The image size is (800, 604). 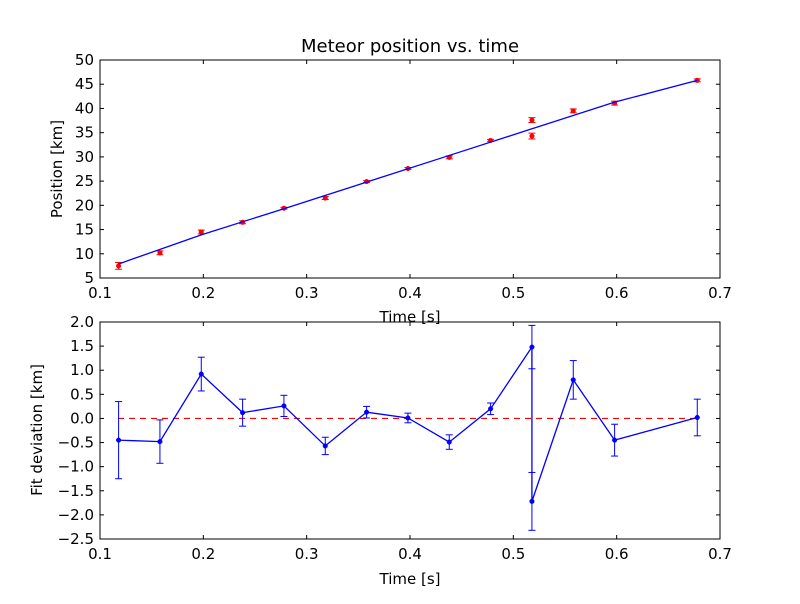 What do you see at coordinates (720, 554) in the screenshot?
I see `deviation-x-tick-label: 0.7` at bounding box center [720, 554].